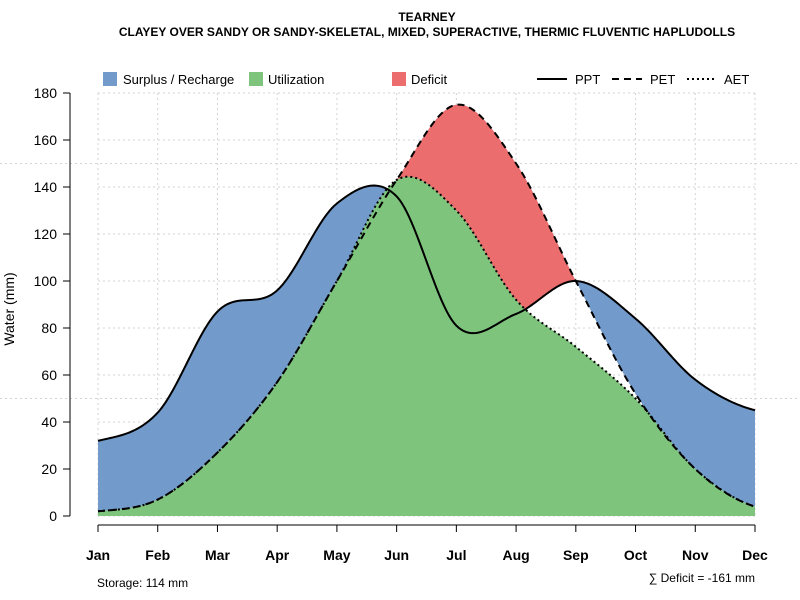 This screenshot has height=600, width=800. Describe the element at coordinates (695, 555) in the screenshot. I see `x-tick-label-nov: Nov` at that location.